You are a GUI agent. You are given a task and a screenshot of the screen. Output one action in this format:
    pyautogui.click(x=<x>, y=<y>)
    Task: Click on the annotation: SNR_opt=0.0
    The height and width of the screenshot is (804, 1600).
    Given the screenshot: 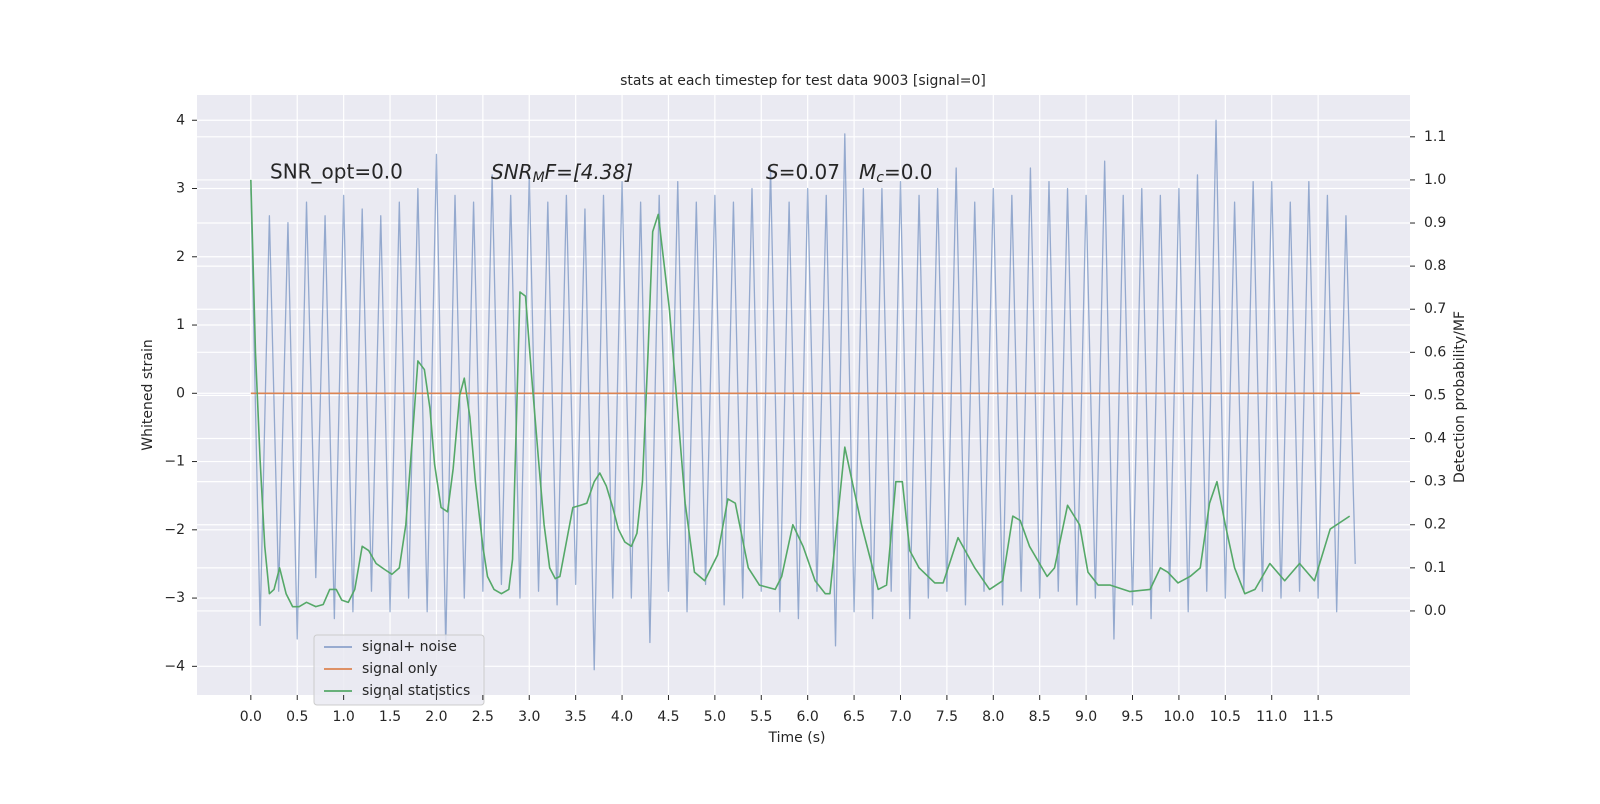 What is the action you would take?
    pyautogui.click(x=336, y=172)
    